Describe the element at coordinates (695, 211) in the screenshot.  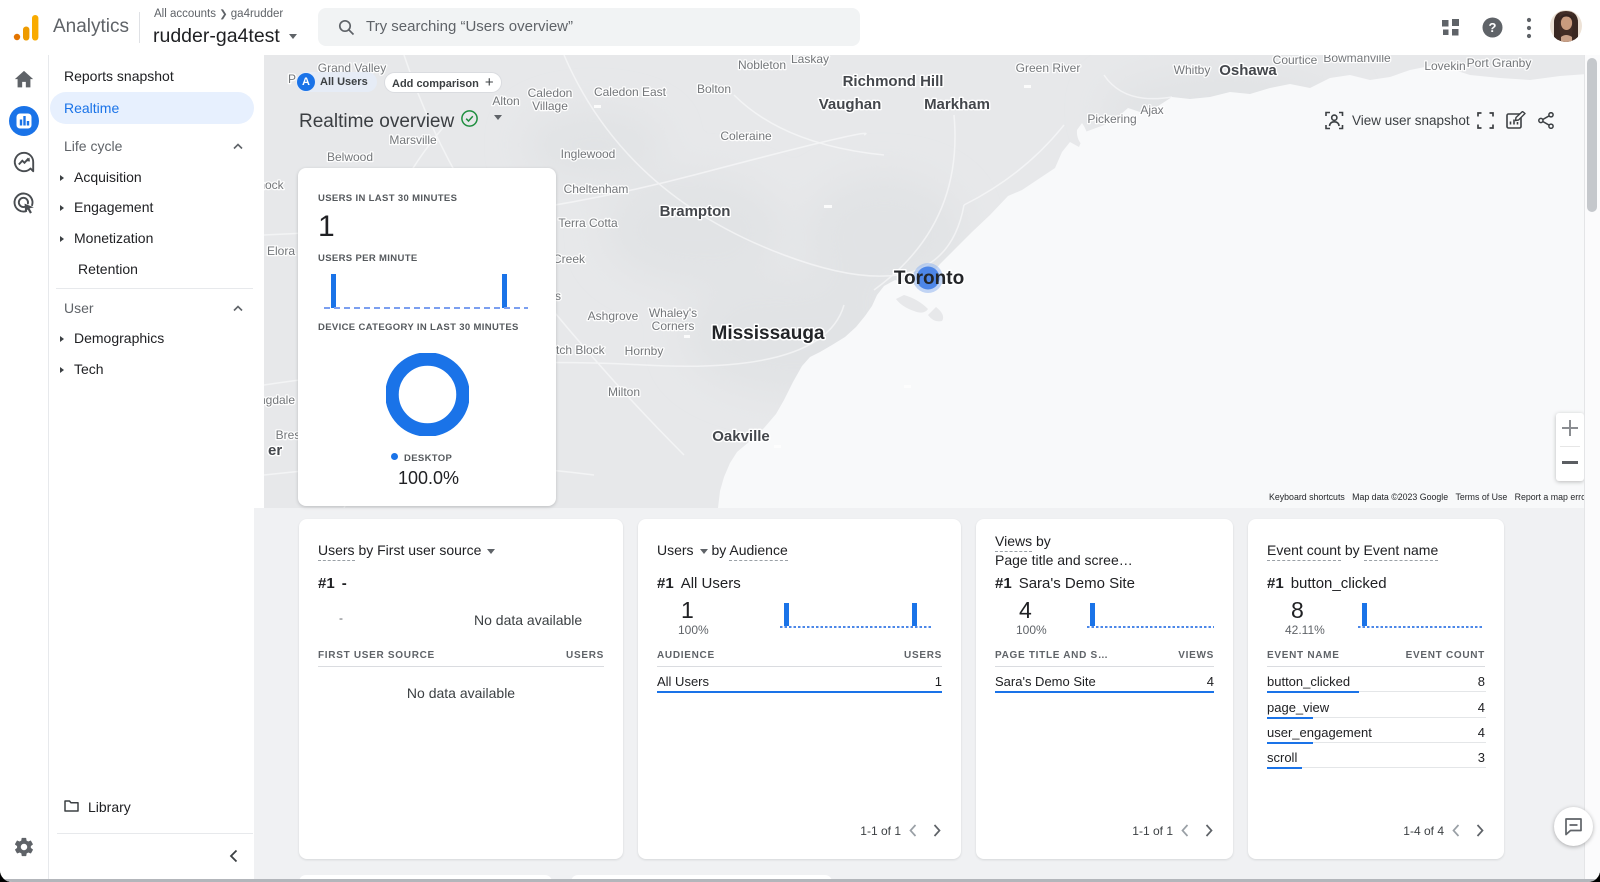
I see `svg-text: Brampton` at that location.